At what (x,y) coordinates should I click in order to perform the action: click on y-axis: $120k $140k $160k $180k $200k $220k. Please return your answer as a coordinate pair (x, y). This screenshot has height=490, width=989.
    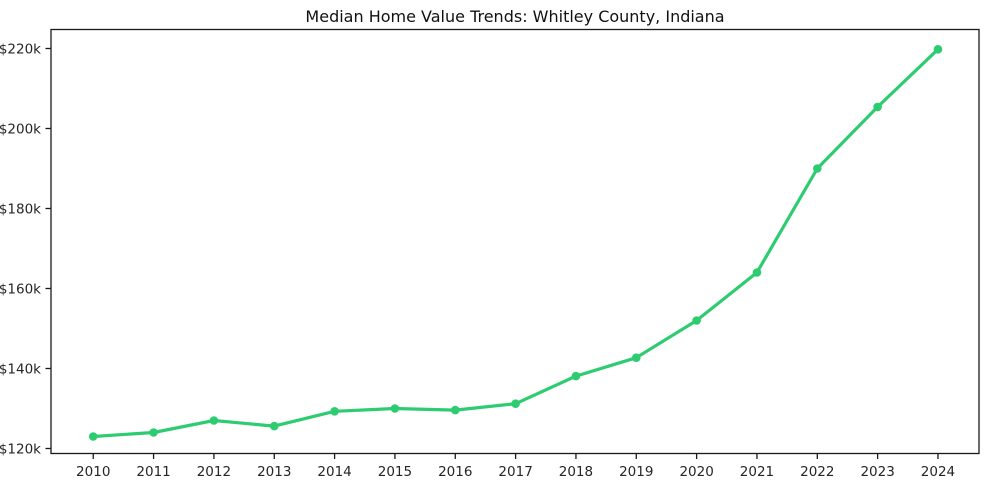
    Looking at the image, I should click on (25, 249).